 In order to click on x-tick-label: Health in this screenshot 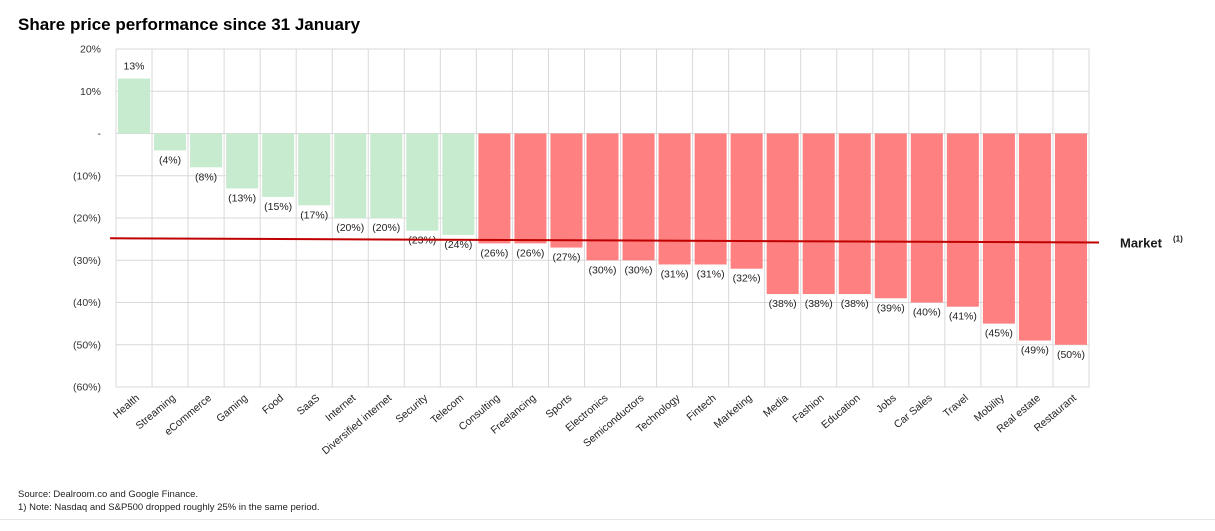, I will do `click(126, 406)`.